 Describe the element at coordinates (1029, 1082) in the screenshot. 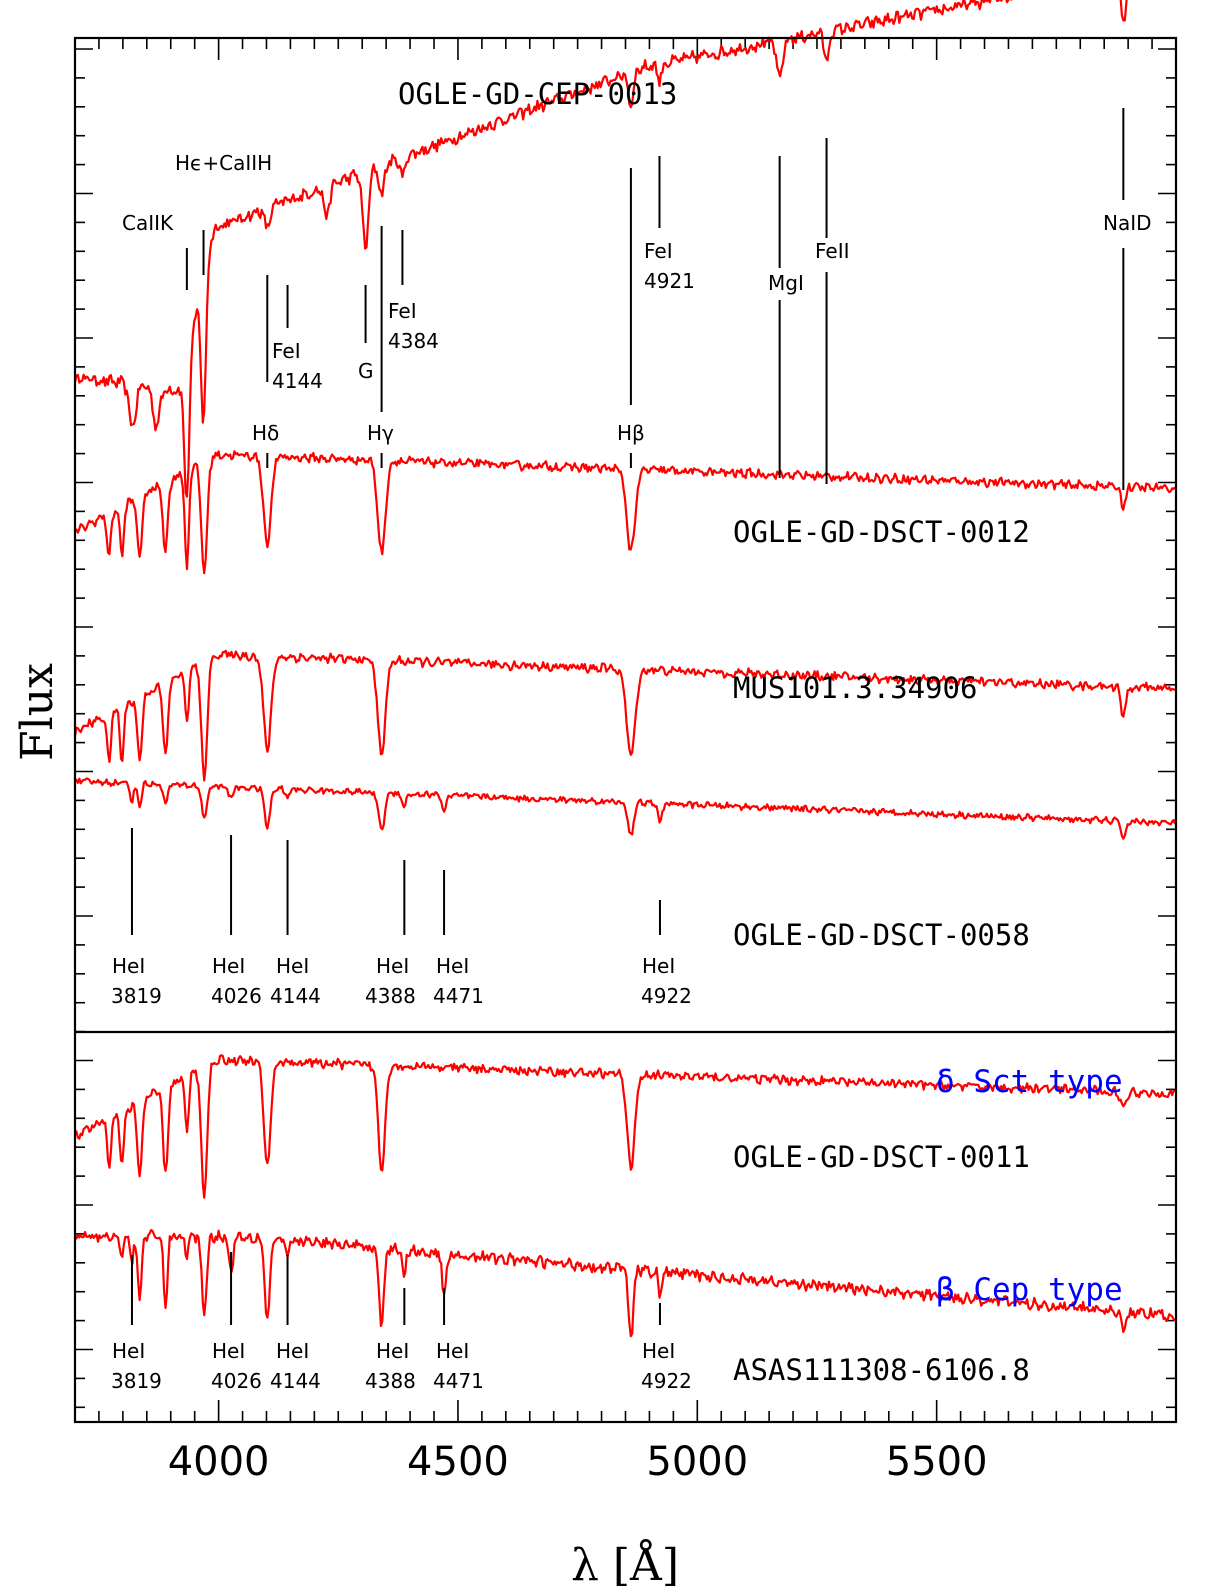

I see `type-label-delta-sct: δ Sct type` at that location.